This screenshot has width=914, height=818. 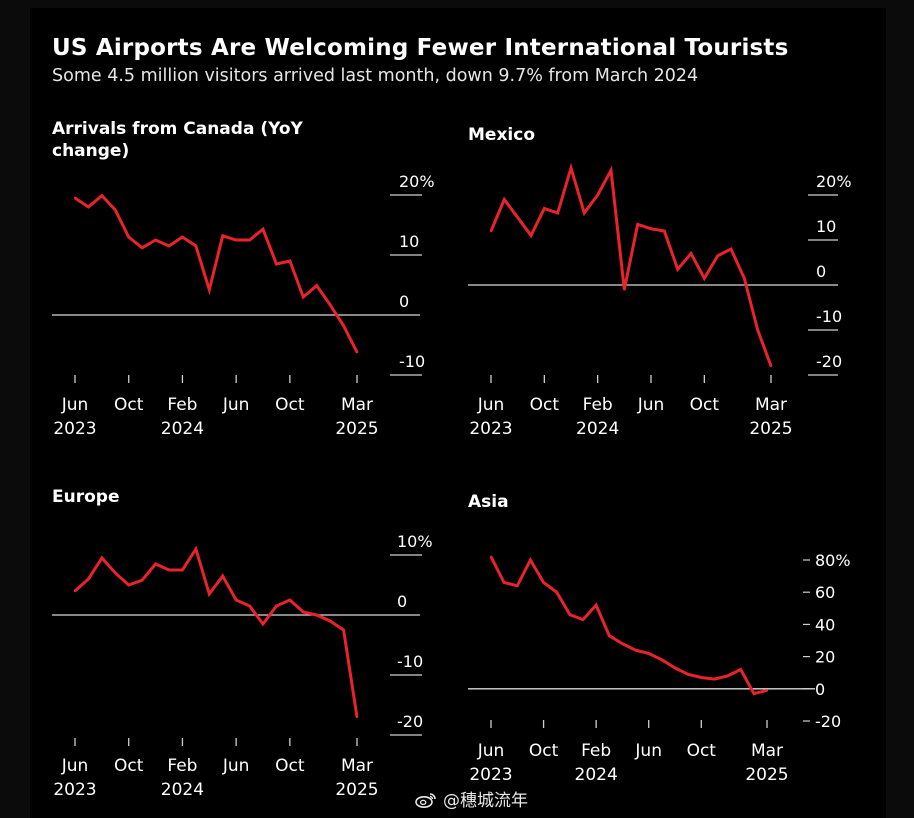 What do you see at coordinates (833, 560) in the screenshot?
I see `y-tick-label: 80%` at bounding box center [833, 560].